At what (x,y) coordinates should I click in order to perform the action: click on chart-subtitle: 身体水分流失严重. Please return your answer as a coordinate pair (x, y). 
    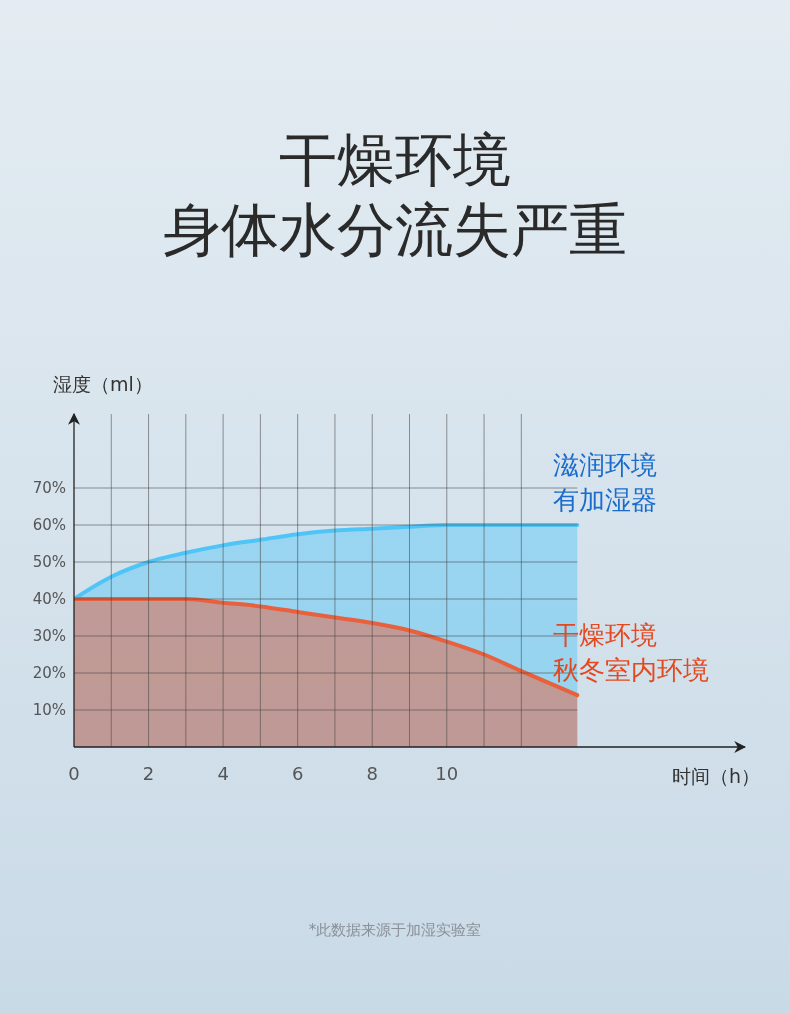
    Looking at the image, I should click on (395, 230).